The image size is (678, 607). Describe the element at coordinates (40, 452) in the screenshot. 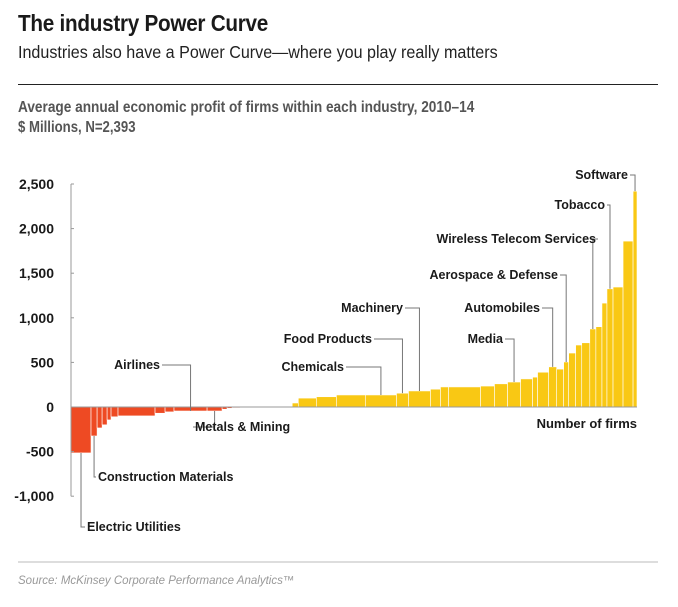

I see `y-tick-label: -500` at that location.